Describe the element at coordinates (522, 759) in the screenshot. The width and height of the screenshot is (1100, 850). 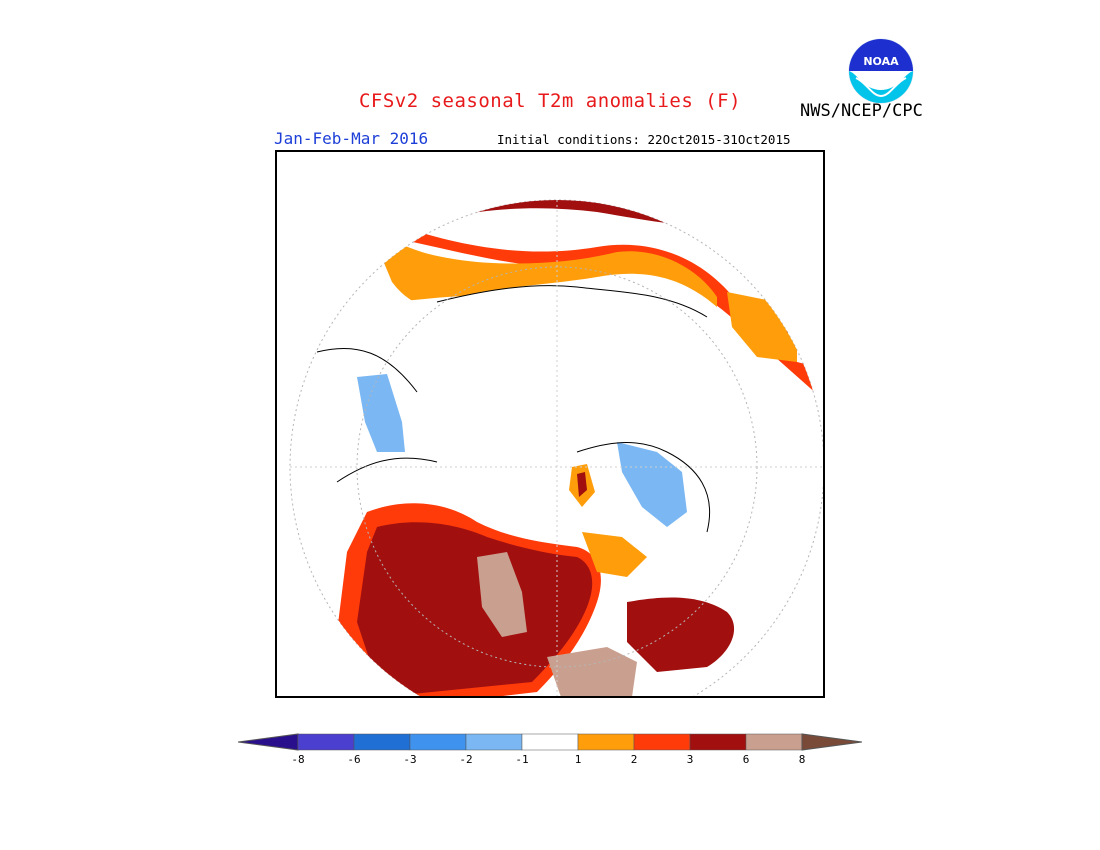
I see `colorbar-tick-label: -1` at that location.